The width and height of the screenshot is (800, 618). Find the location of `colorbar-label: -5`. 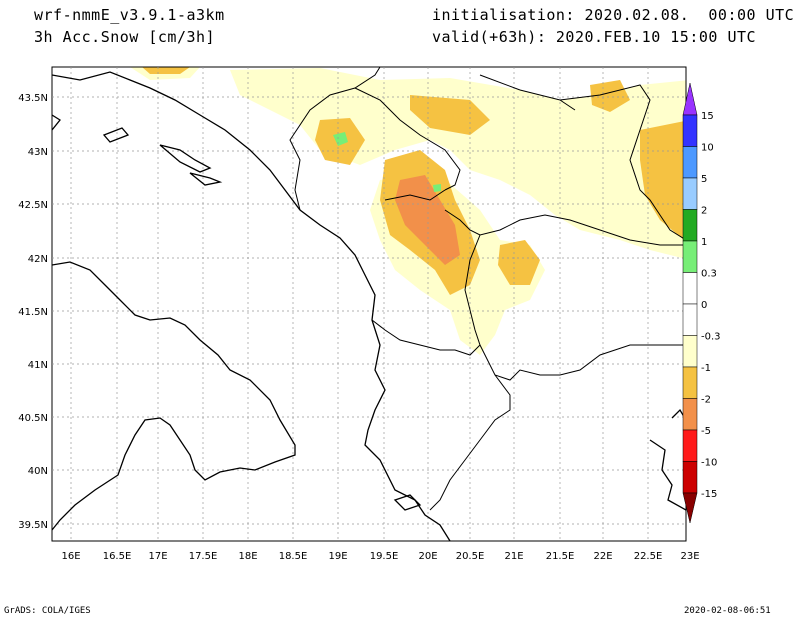

colorbar-label: -5 is located at coordinates (706, 431).